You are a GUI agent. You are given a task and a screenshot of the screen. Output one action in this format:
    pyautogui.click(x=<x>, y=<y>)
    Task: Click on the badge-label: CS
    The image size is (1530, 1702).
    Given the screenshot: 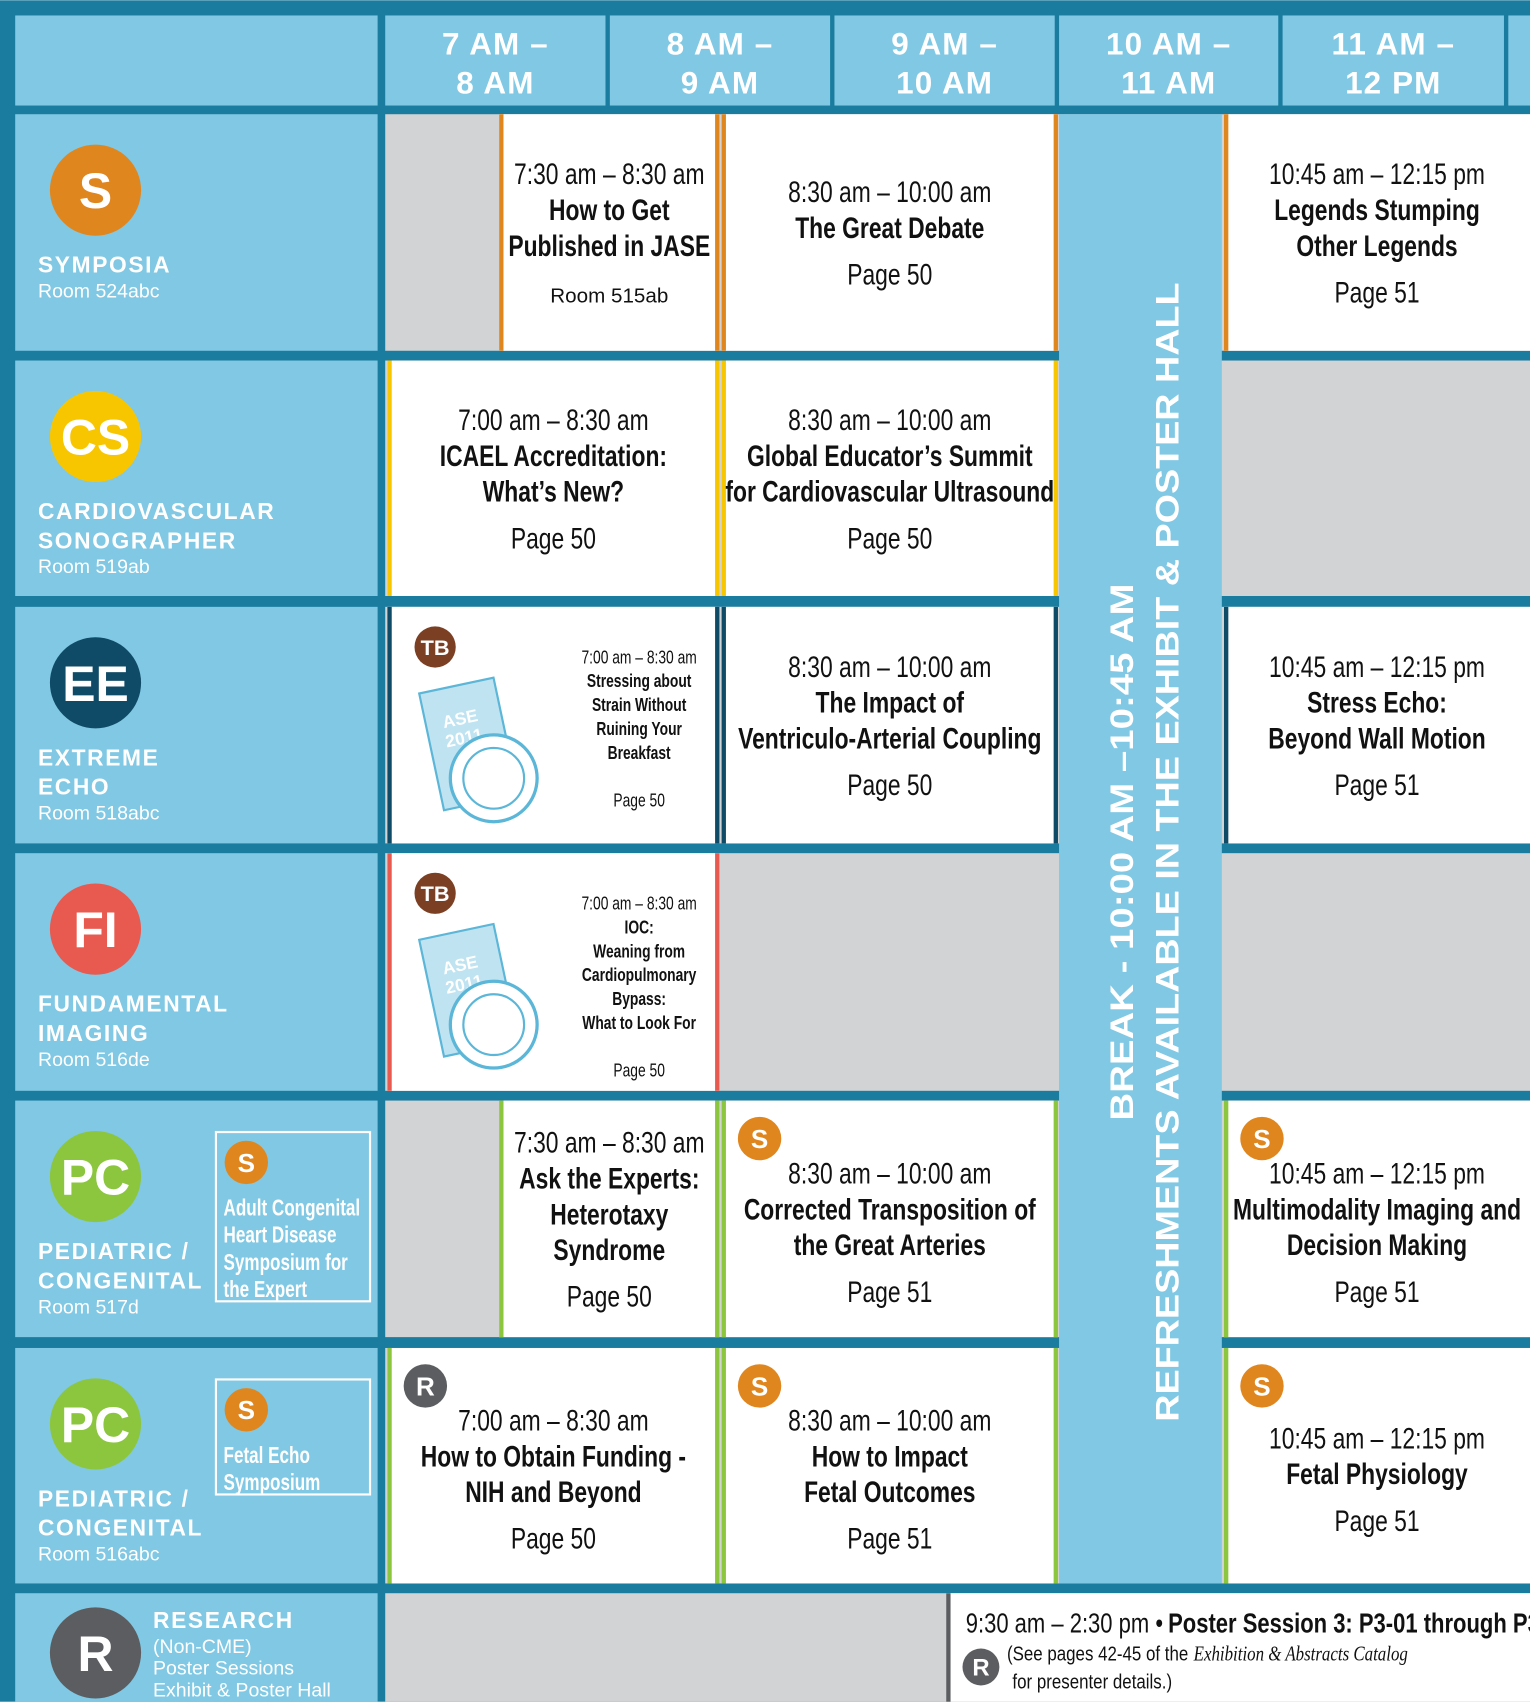 What is the action you would take?
    pyautogui.click(x=95, y=437)
    